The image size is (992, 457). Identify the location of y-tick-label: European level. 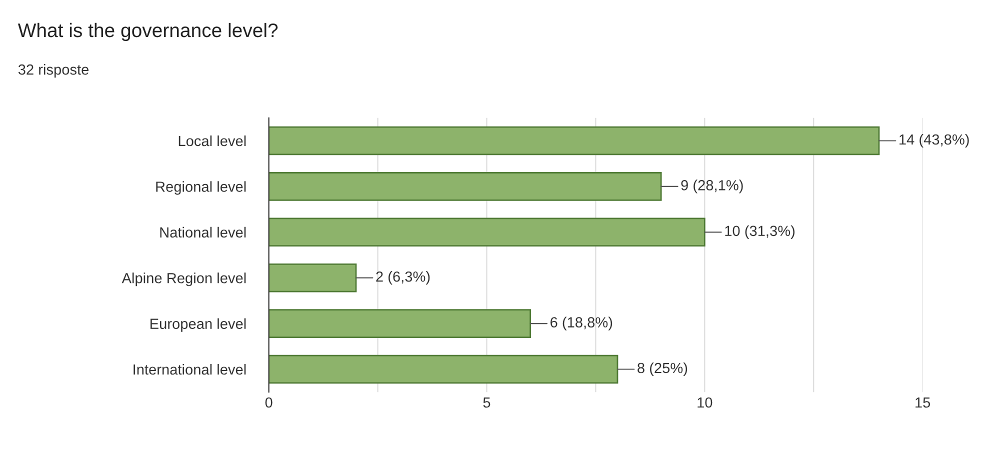
(198, 325).